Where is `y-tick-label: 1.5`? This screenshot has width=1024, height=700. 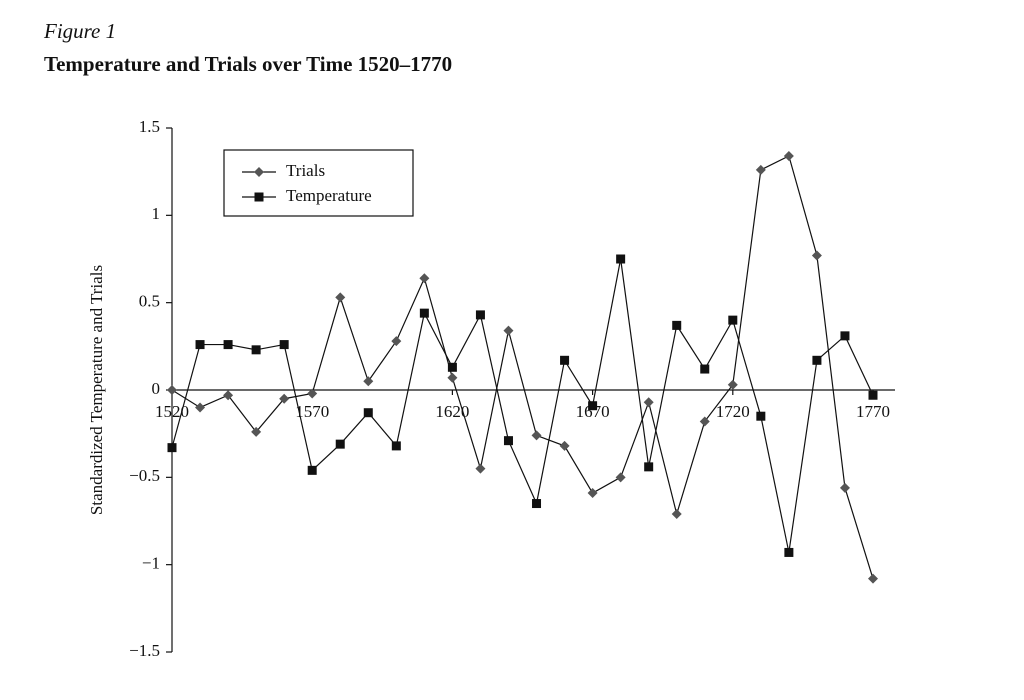 y-tick-label: 1.5 is located at coordinates (149, 126).